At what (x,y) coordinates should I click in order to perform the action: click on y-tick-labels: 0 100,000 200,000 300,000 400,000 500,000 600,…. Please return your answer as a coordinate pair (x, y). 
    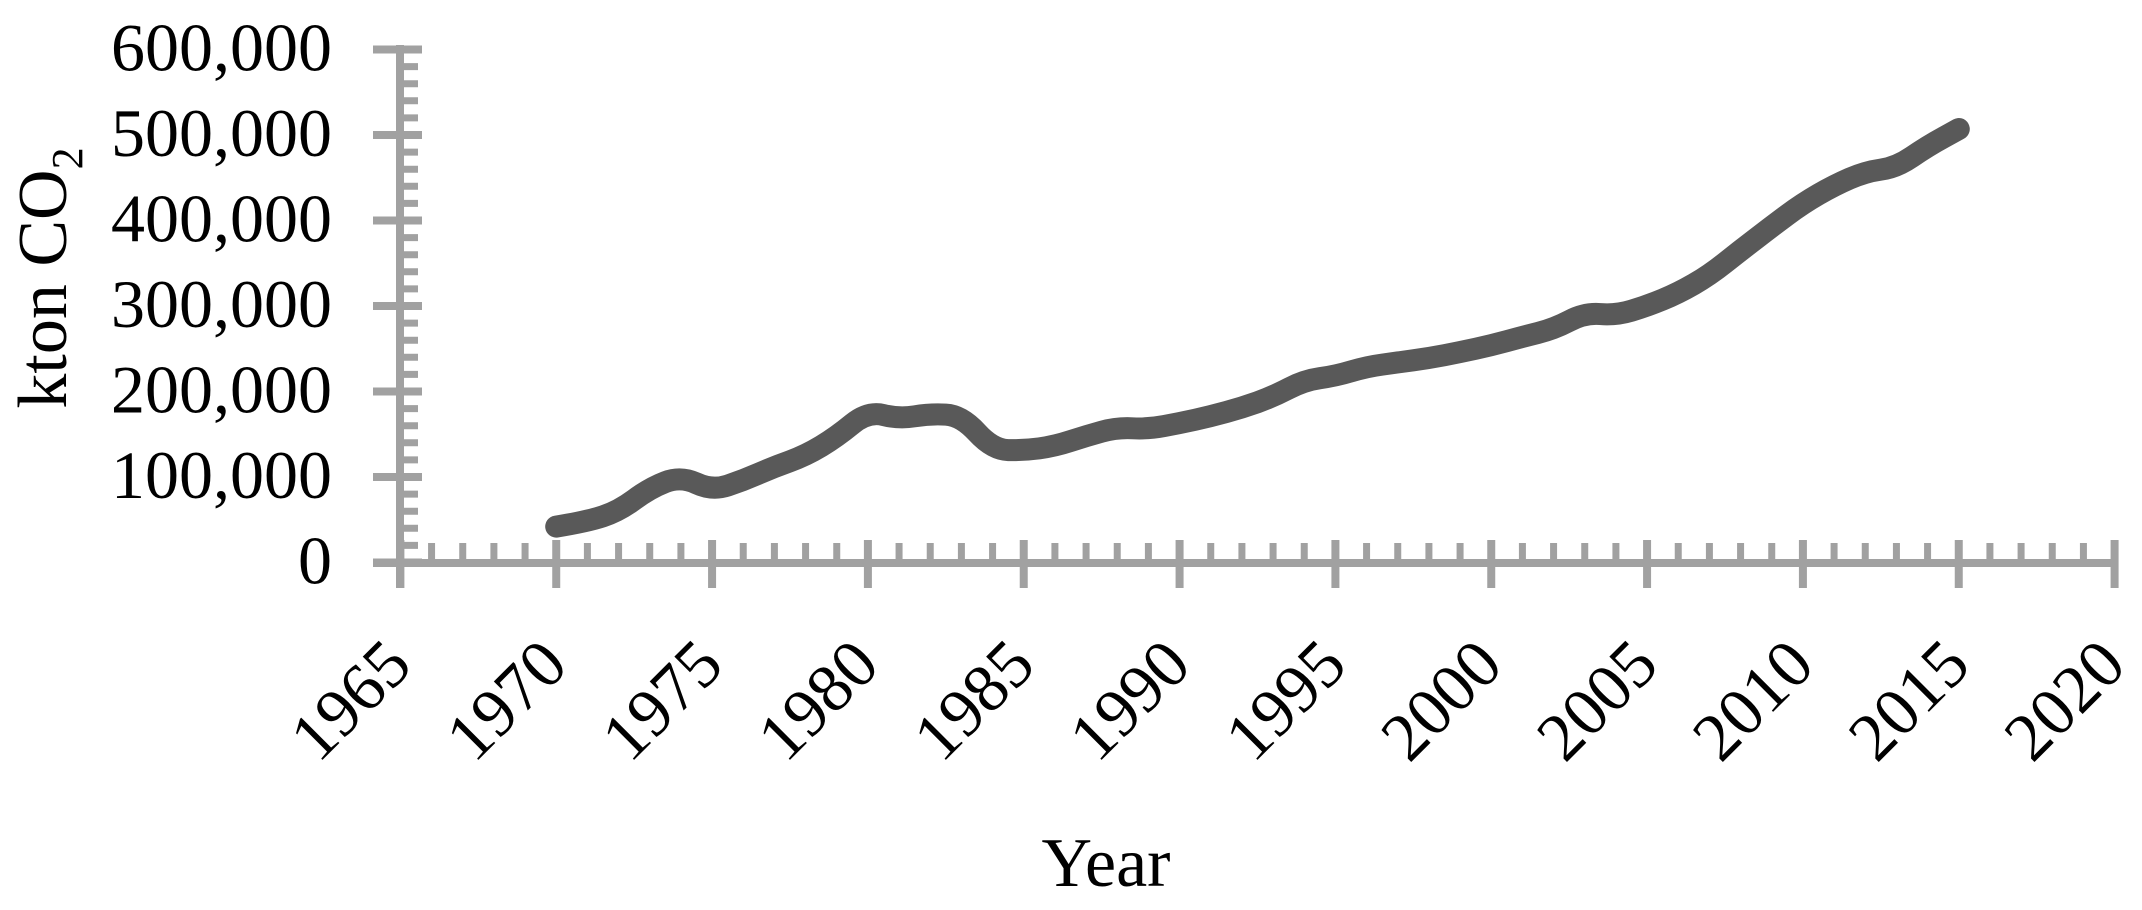
    Looking at the image, I should click on (221, 304).